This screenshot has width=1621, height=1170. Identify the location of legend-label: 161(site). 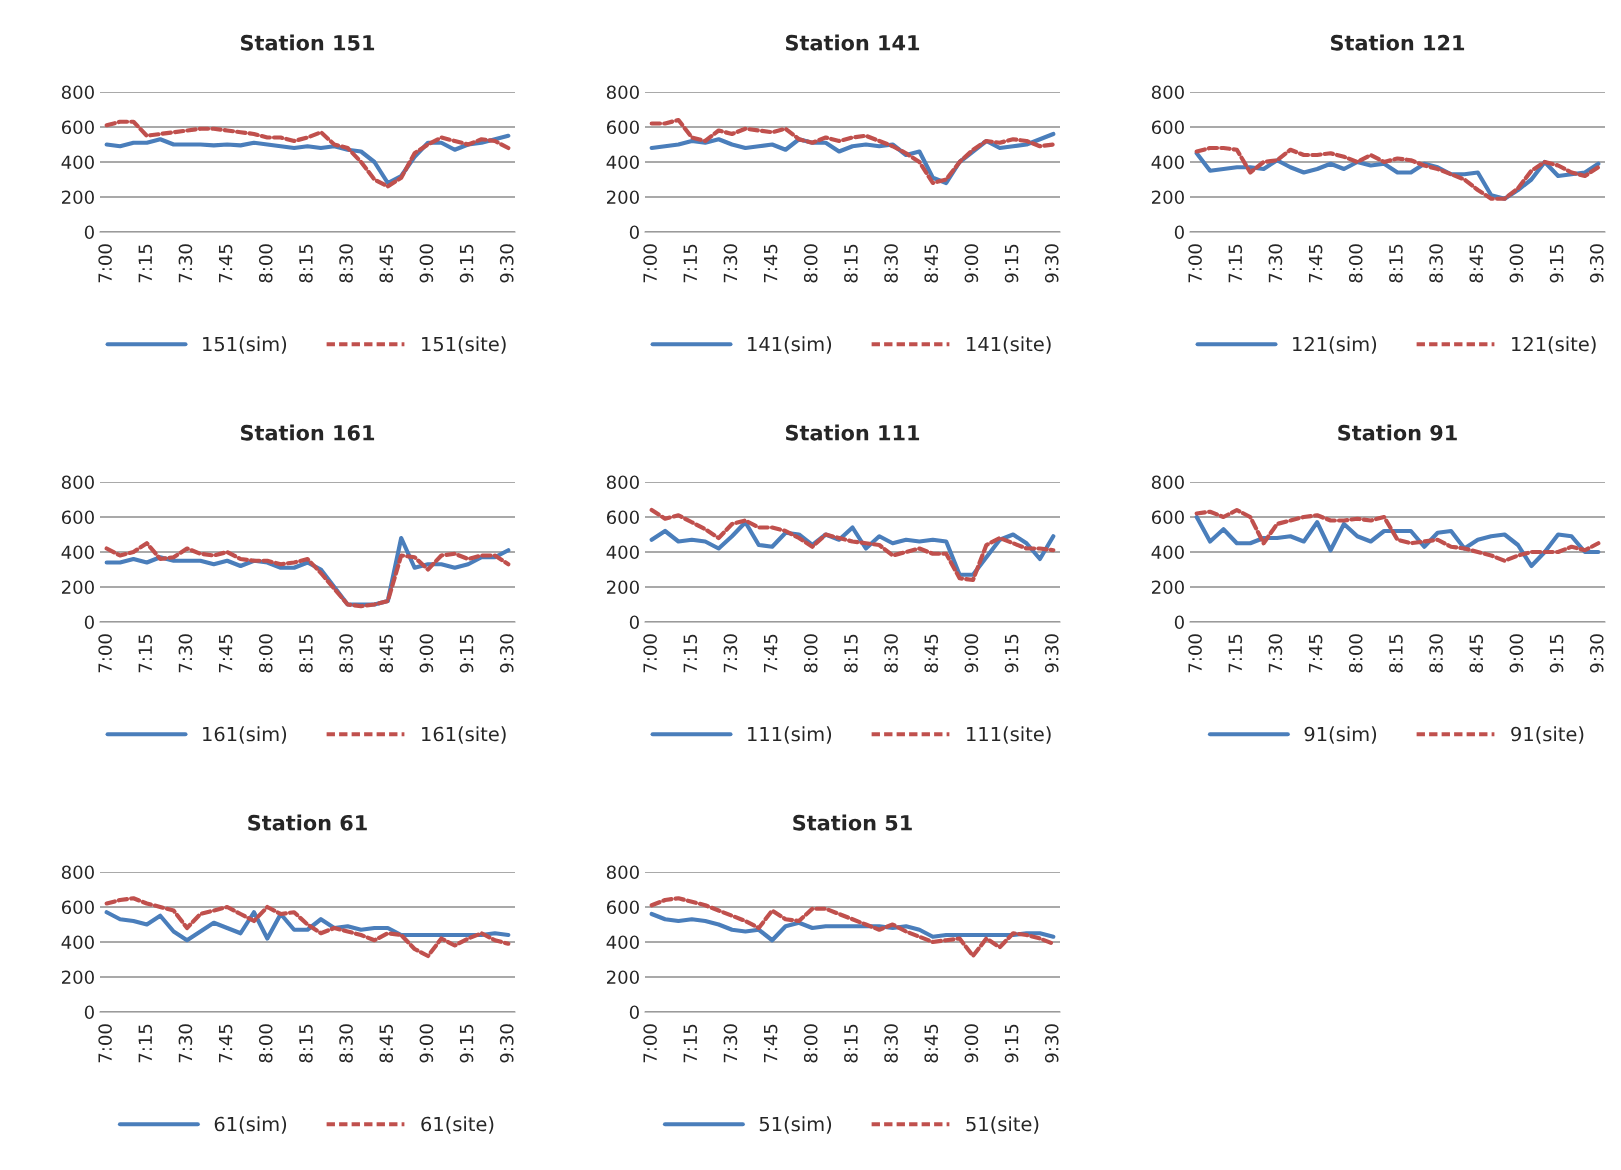
(464, 735).